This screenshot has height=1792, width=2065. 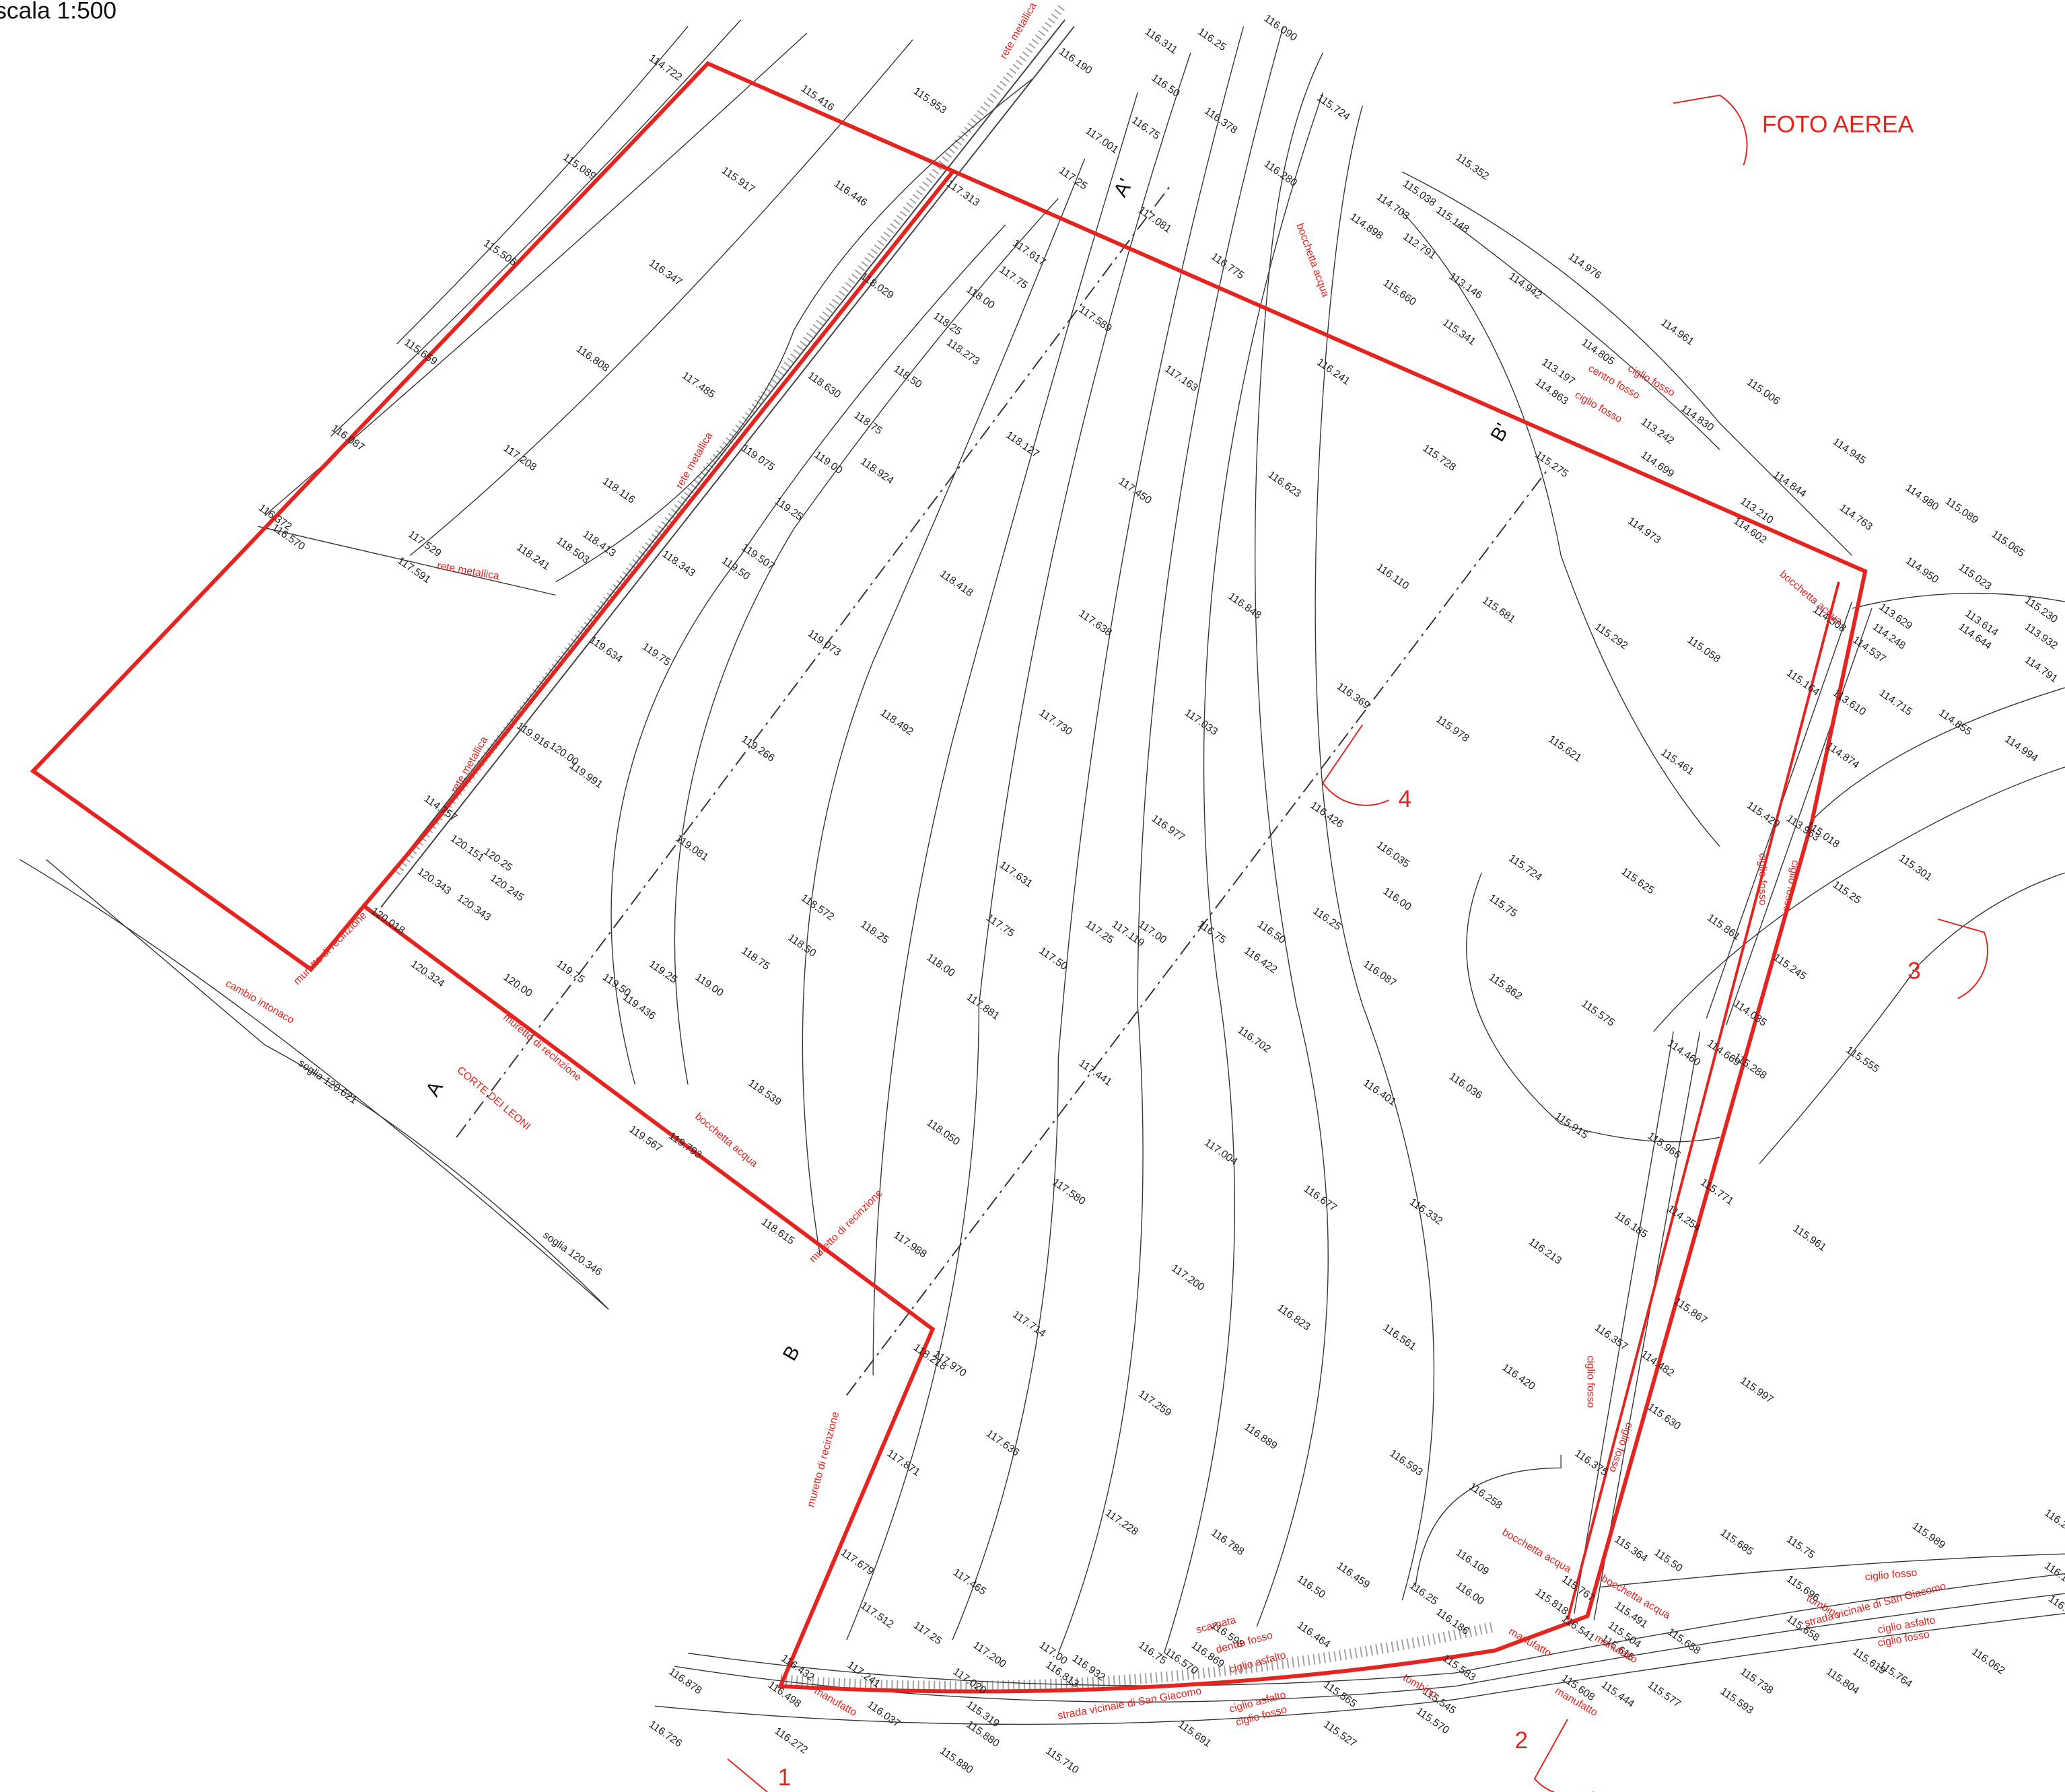 I want to click on viewpoint-number: 4, so click(x=1405, y=799).